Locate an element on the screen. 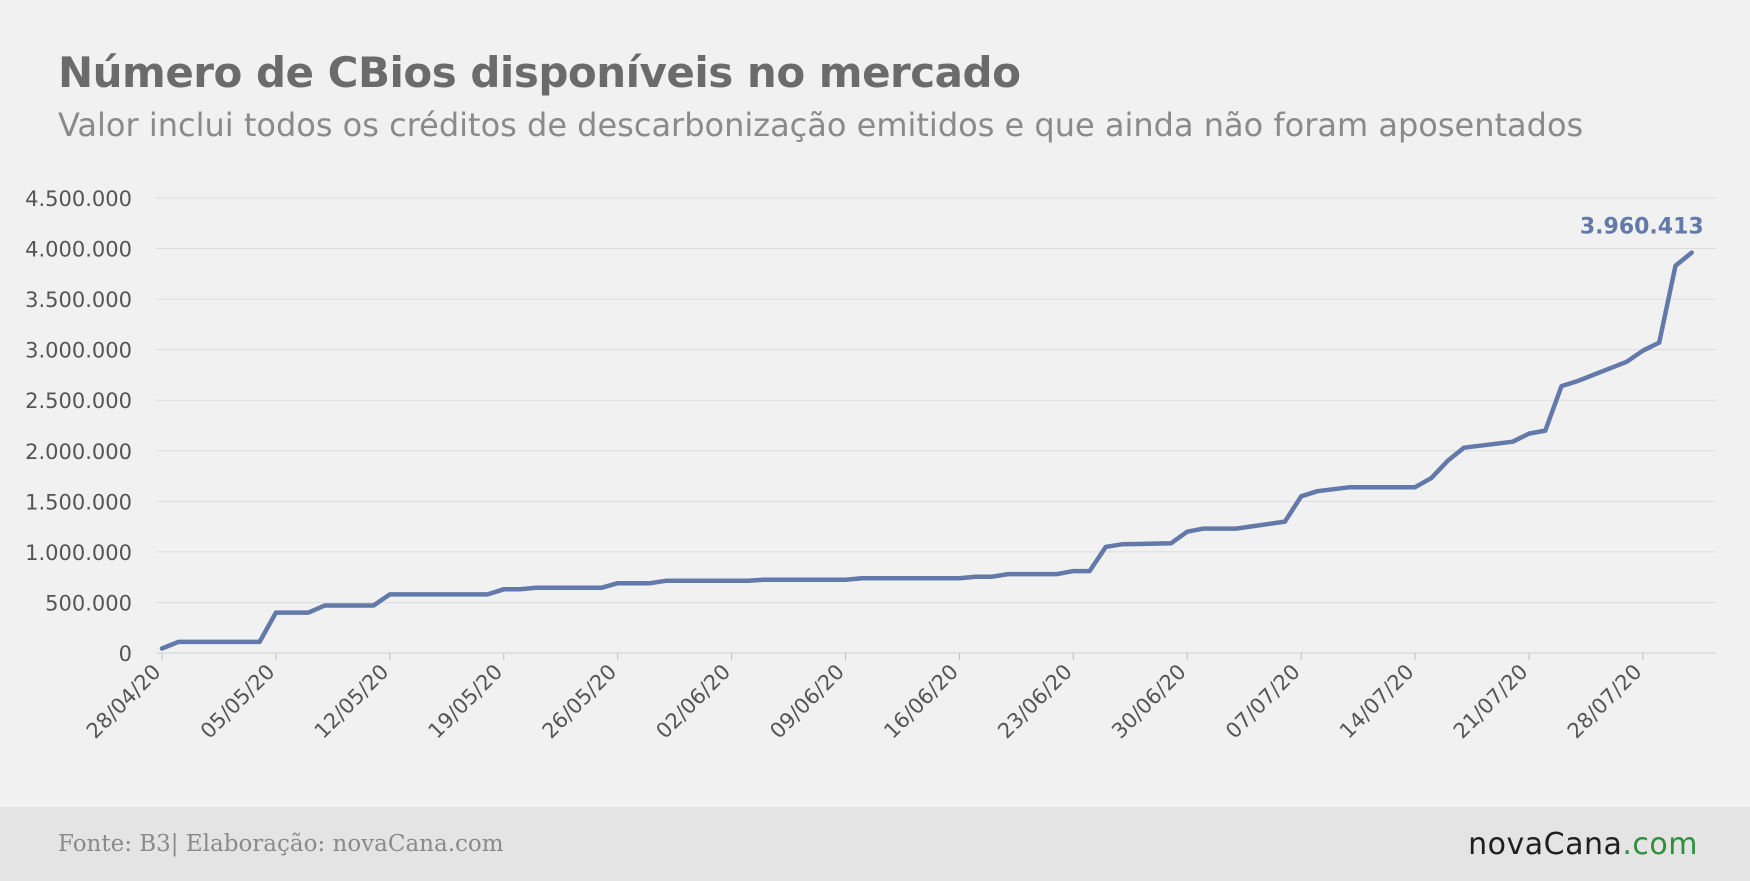  brand-logo: novaCana.com is located at coordinates (1583, 844).